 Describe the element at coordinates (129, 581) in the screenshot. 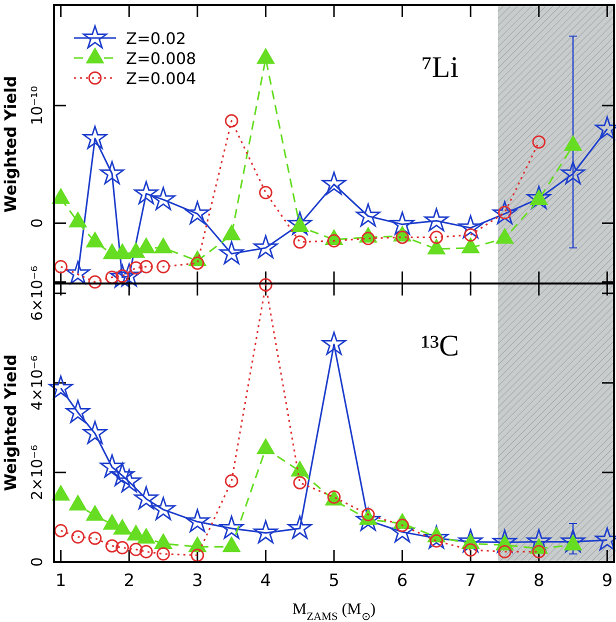

I see `x-tick-label: 2` at that location.